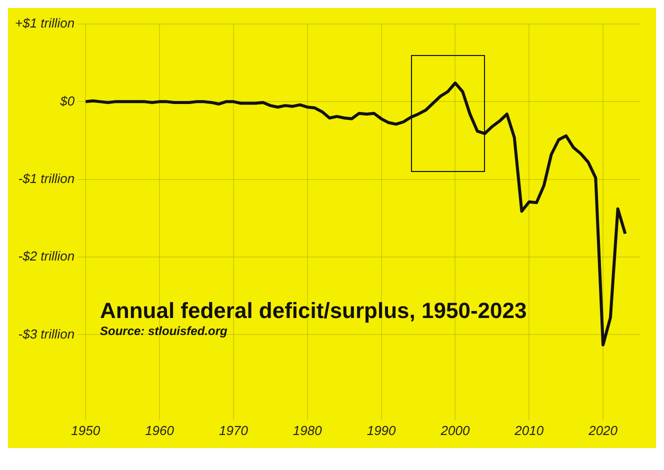 The width and height of the screenshot is (664, 470). I want to click on y-tick-label: -$2 trillion, so click(46, 256).